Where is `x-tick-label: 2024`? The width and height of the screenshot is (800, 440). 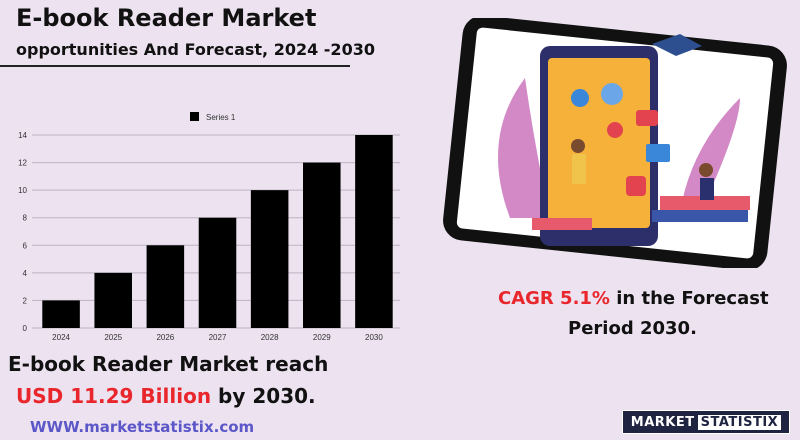 x-tick-label: 2024 is located at coordinates (61, 337).